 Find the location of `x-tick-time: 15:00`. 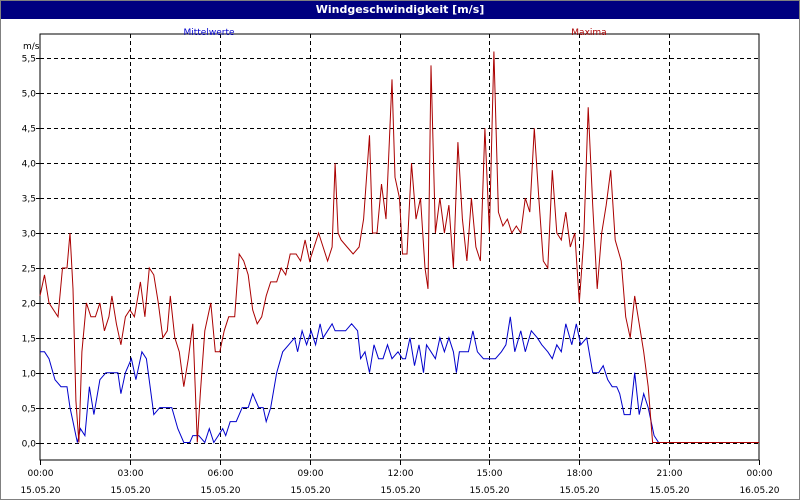

x-tick-time: 15:00 is located at coordinates (490, 474).